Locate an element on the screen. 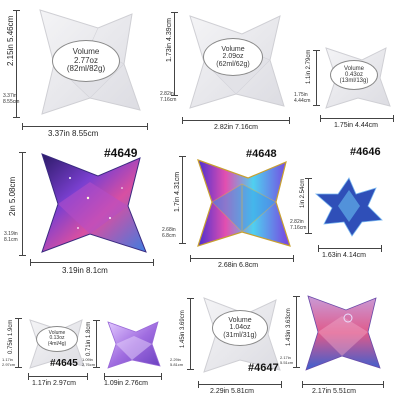 The image size is (400, 400). volume-bubble-tiny: Volume 0.13oz (4ml/4g) is located at coordinates (57, 339).